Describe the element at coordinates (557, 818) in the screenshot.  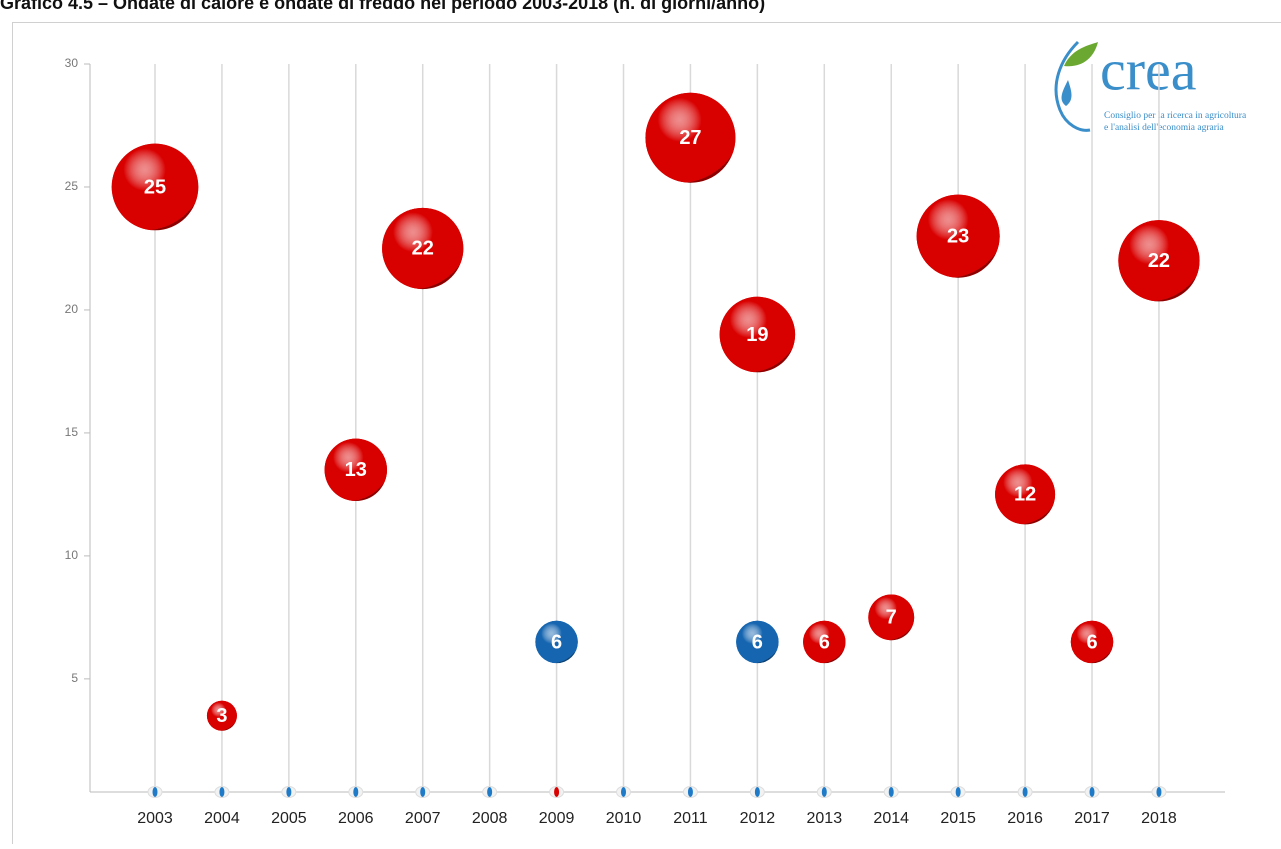
I see `x-tick-label: 2009` at that location.